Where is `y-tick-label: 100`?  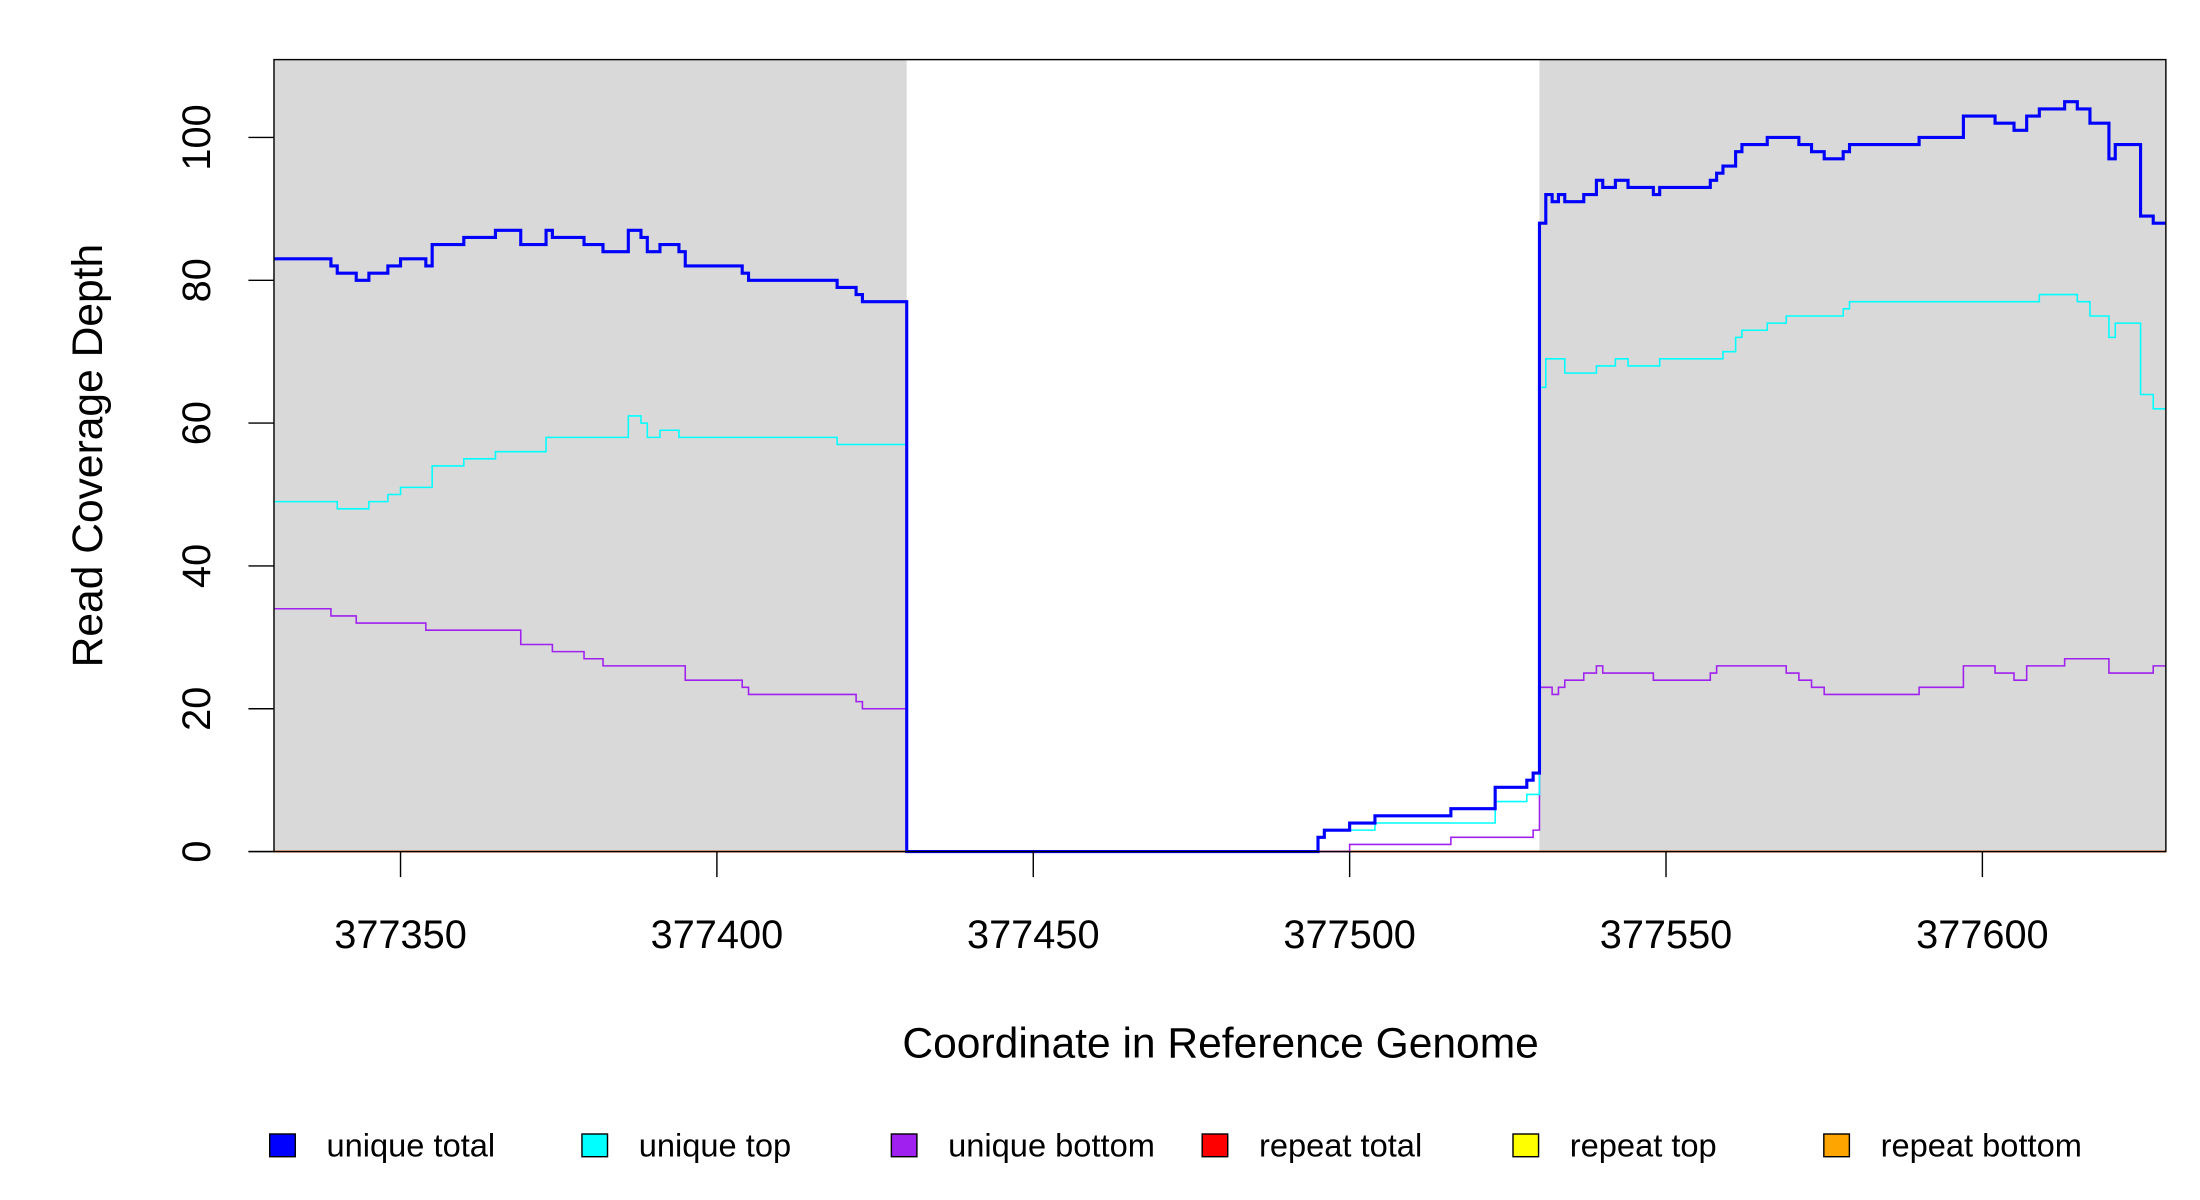
y-tick-label: 100 is located at coordinates (197, 137).